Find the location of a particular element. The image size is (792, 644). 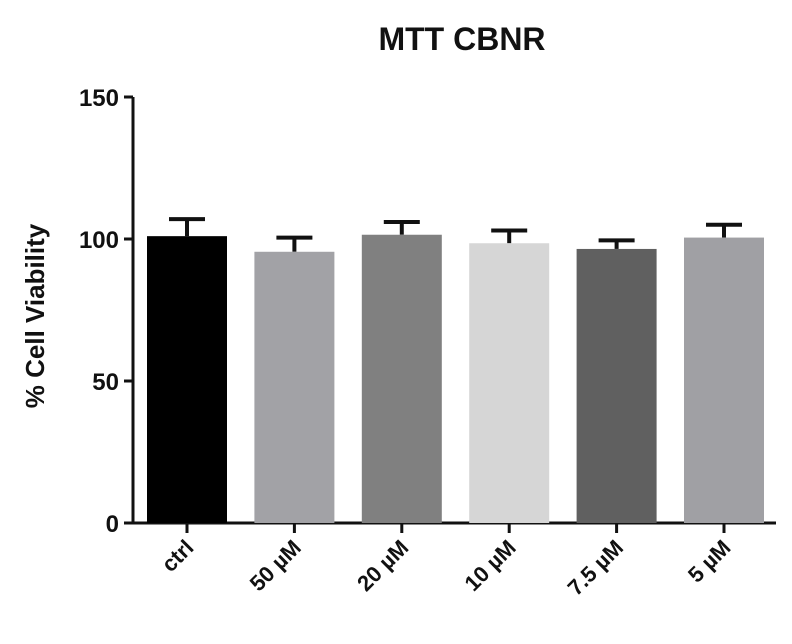

x-tick-label: 5 µM is located at coordinates (709, 561).